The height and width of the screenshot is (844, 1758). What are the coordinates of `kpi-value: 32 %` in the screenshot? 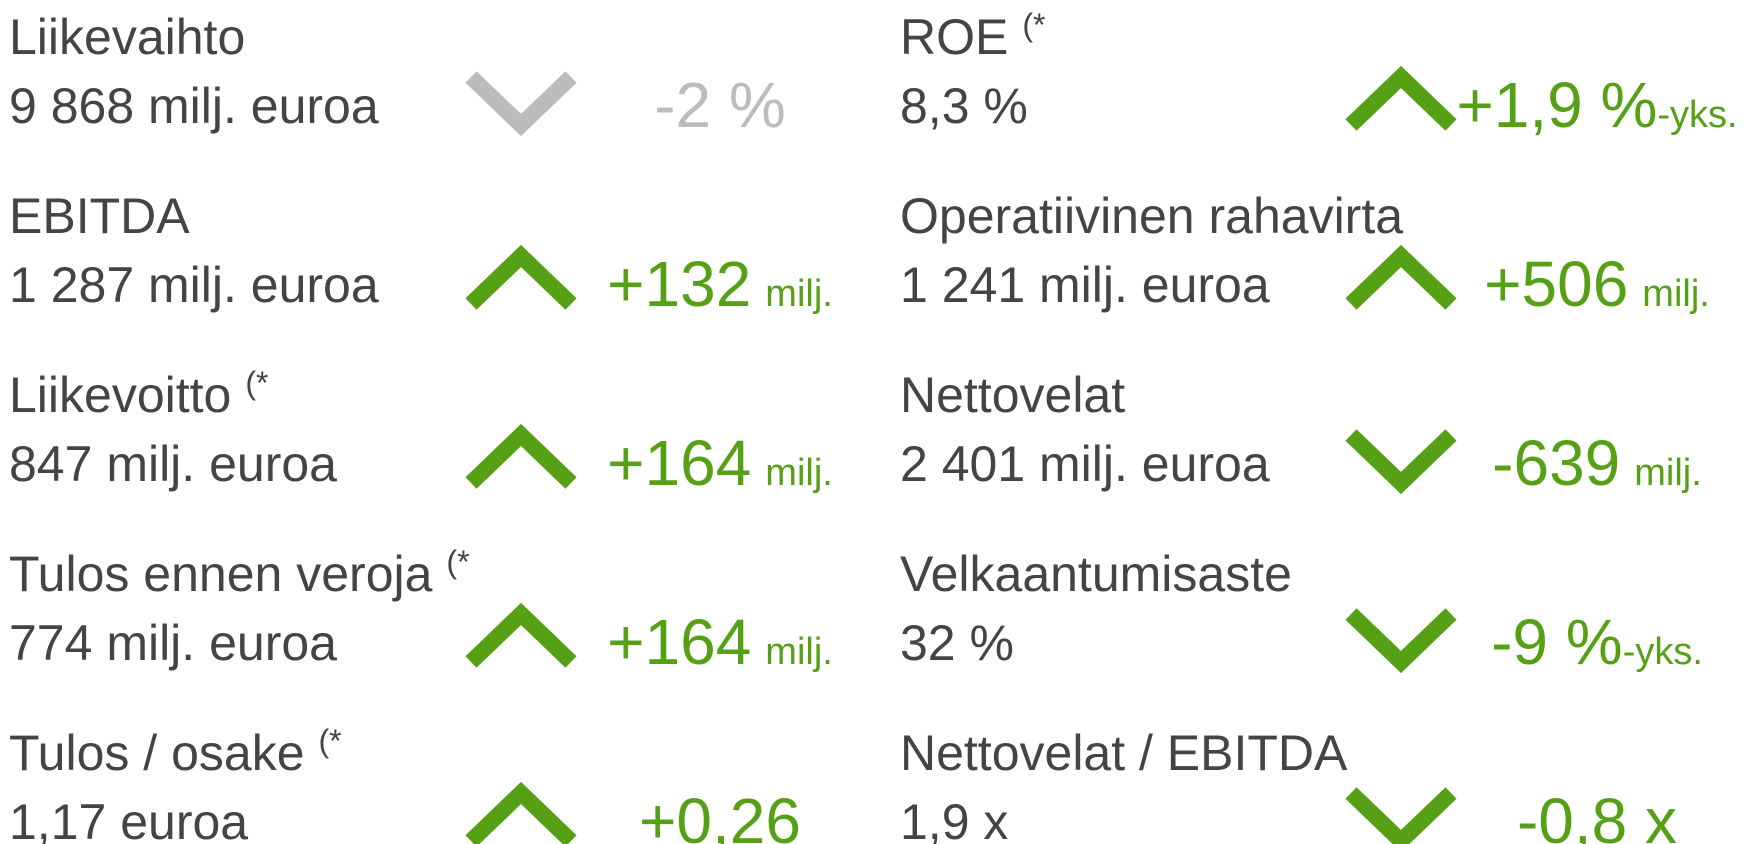 It's located at (957, 643).